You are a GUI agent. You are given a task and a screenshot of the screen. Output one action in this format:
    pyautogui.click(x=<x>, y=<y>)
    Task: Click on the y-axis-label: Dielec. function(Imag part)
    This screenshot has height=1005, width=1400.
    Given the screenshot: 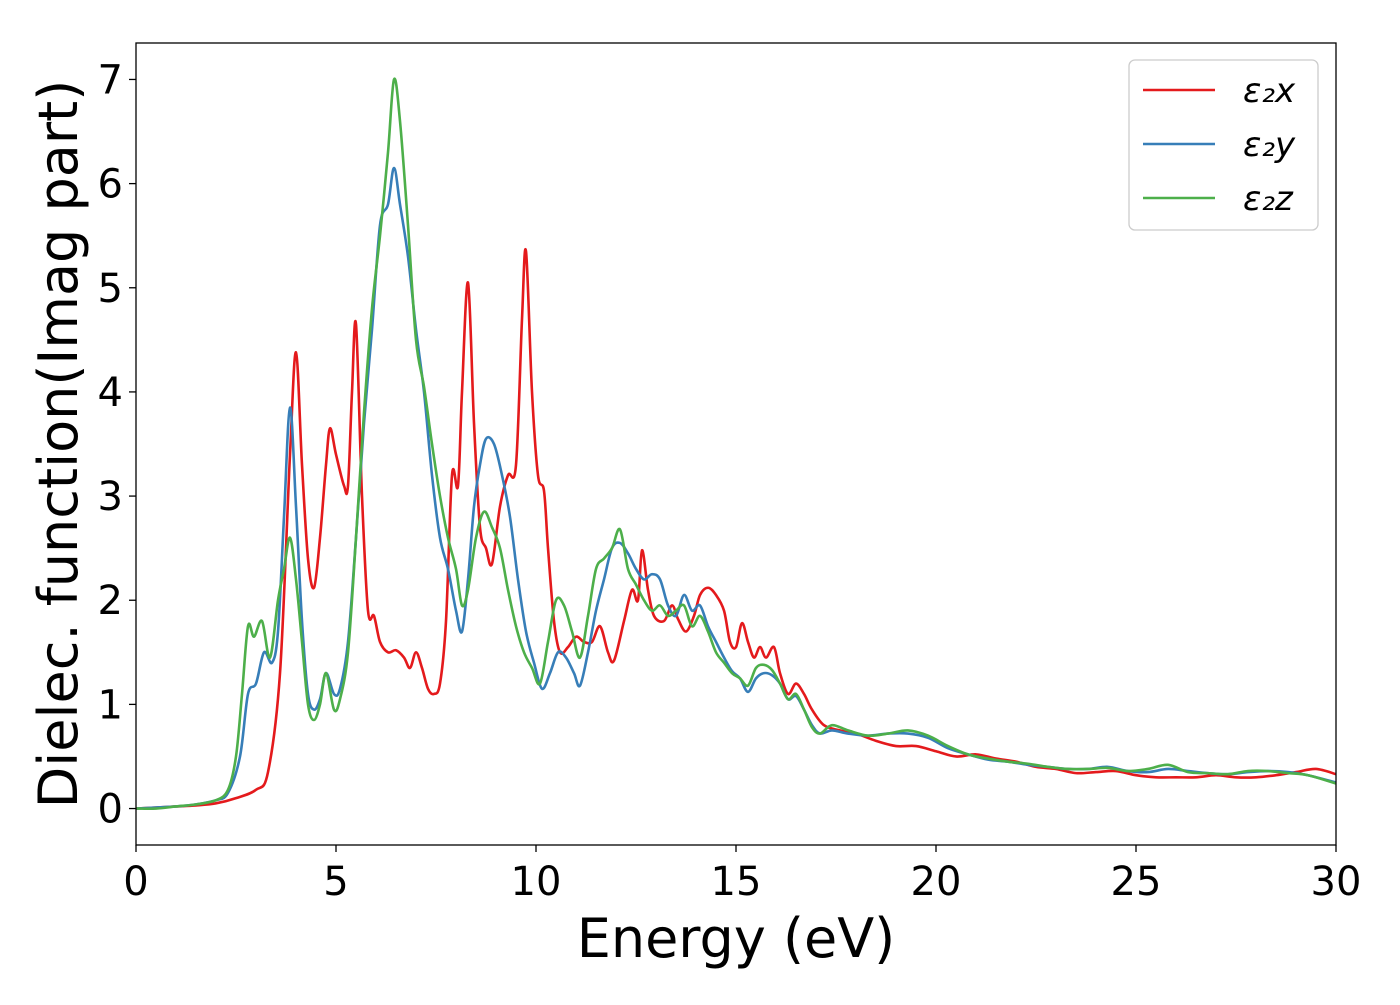 What is the action you would take?
    pyautogui.click(x=58, y=444)
    